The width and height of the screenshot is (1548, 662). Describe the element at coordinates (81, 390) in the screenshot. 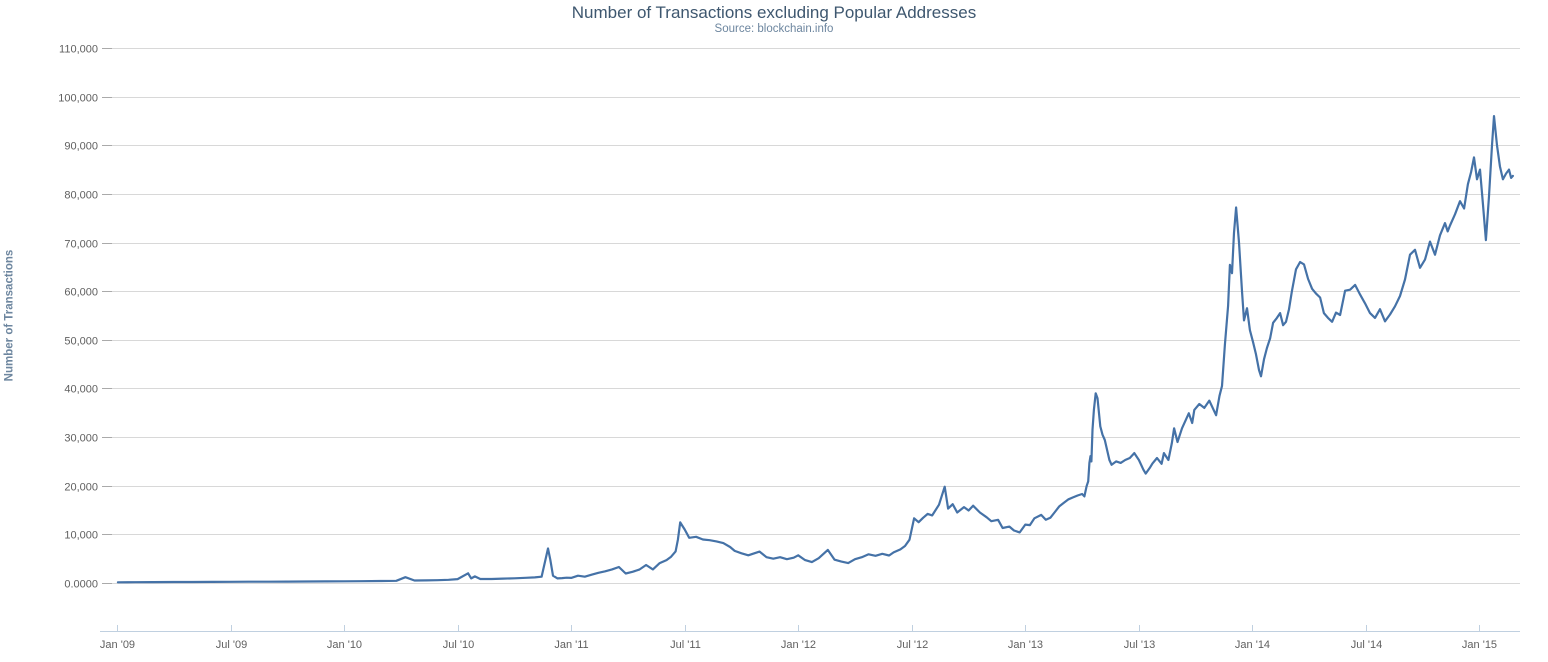

I see `y-tick-label: 40,000` at that location.